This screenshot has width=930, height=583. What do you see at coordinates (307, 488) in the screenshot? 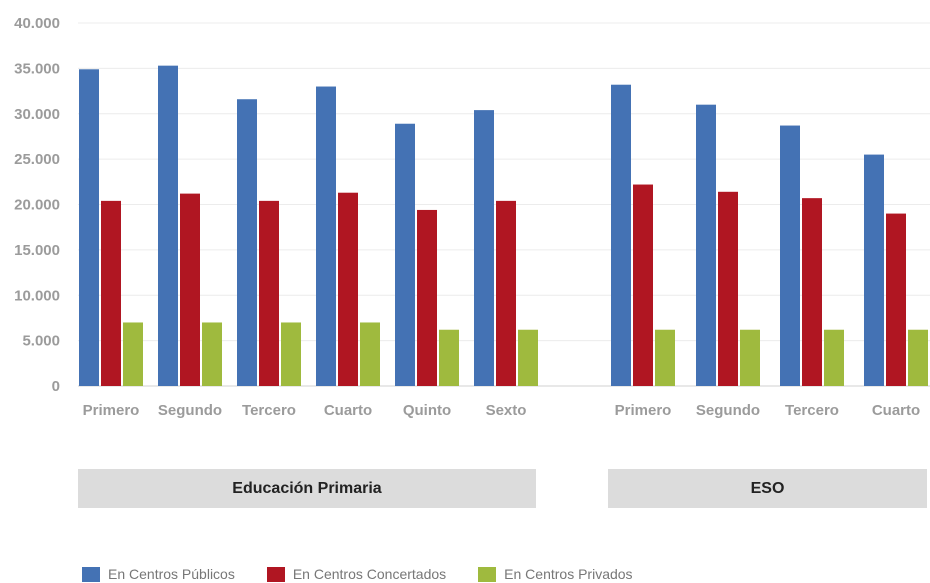
I see `group-label-primaria: Educación Primaria` at bounding box center [307, 488].